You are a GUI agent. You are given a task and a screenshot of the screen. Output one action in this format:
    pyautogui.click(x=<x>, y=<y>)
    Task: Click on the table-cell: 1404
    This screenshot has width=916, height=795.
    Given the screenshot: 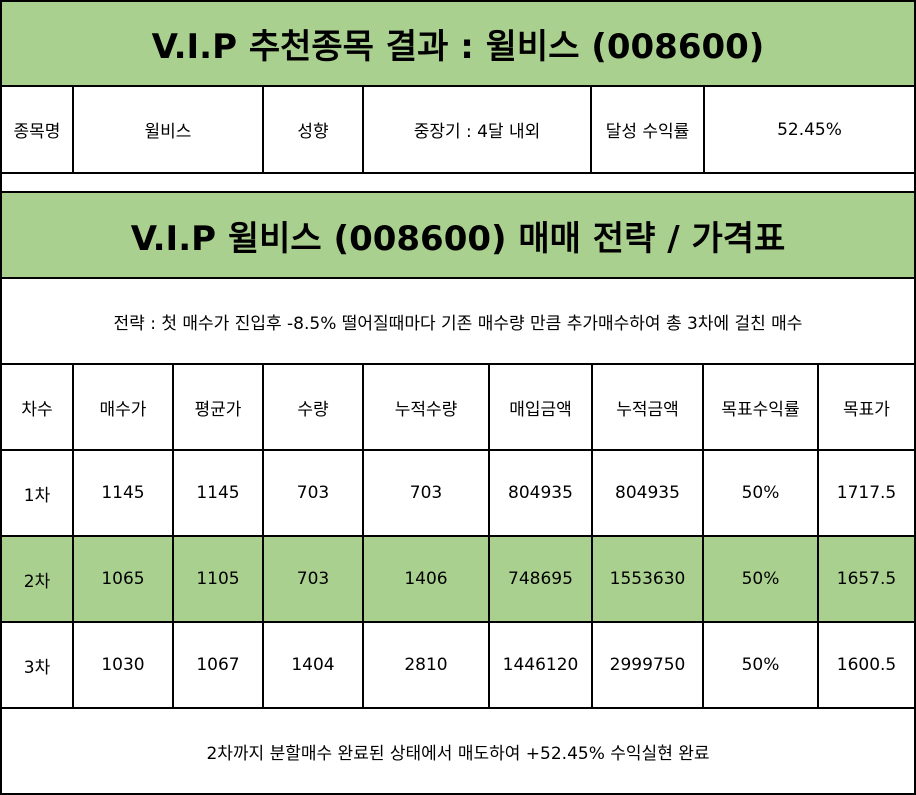 What is the action you would take?
    pyautogui.click(x=314, y=665)
    